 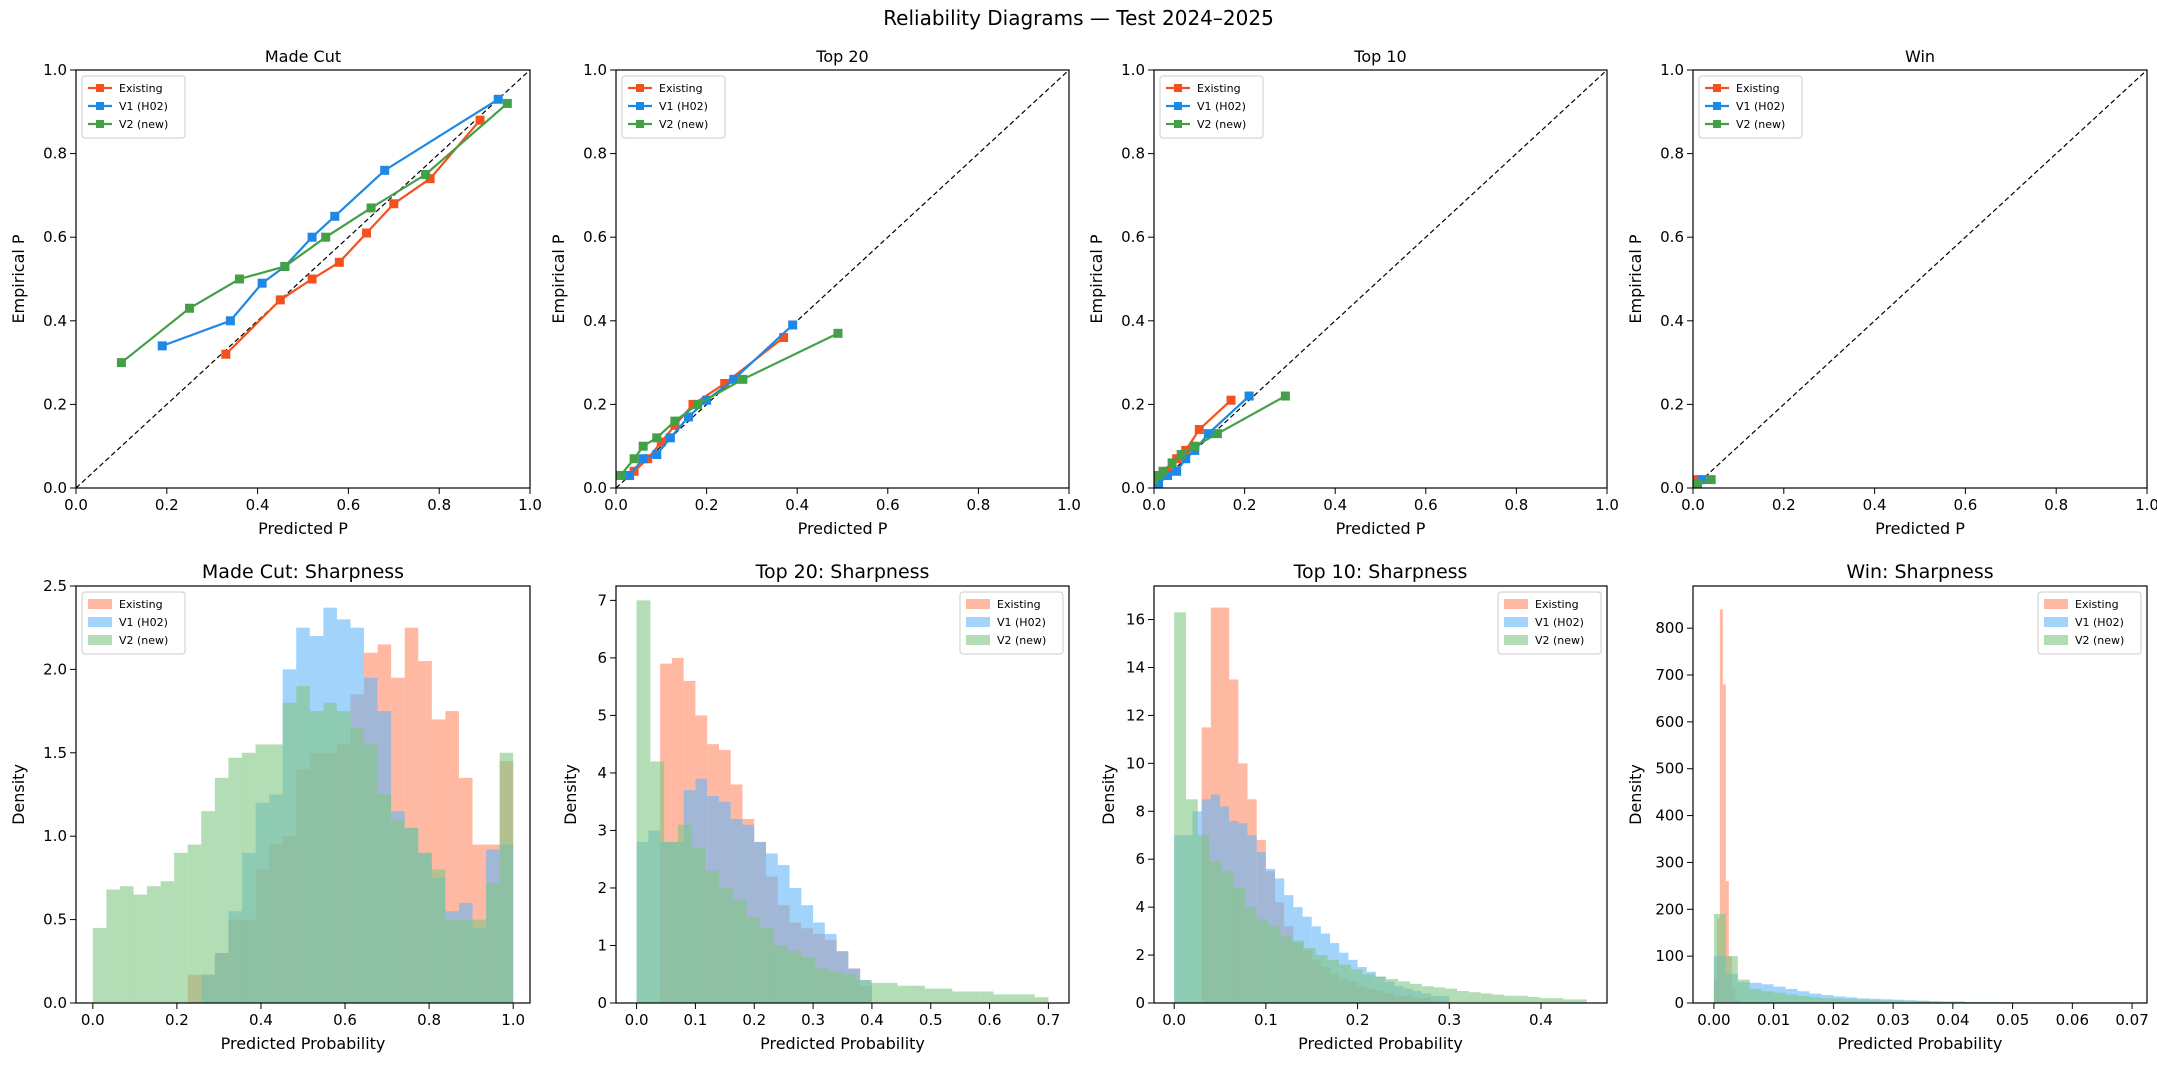 I want to click on subplot-title: Win, so click(x=1920, y=56).